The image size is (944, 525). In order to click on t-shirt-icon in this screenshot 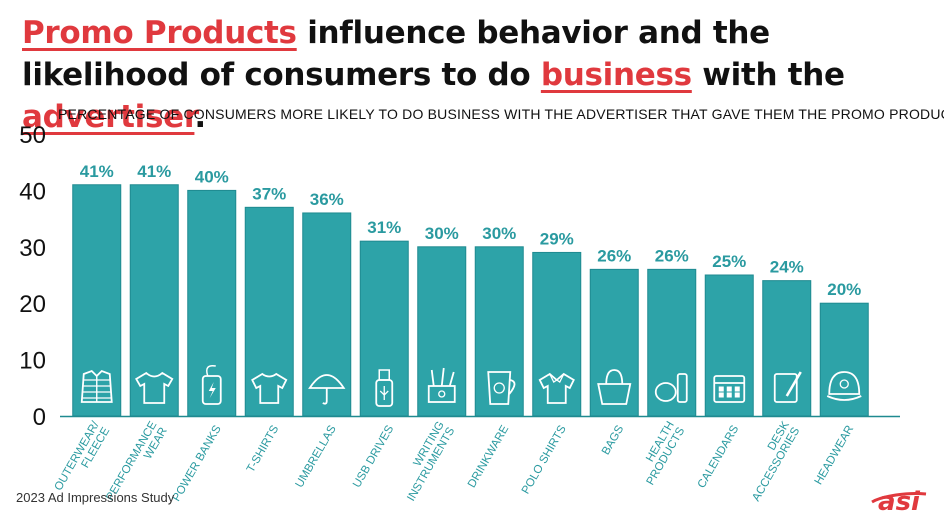, I will do `click(269, 388)`.